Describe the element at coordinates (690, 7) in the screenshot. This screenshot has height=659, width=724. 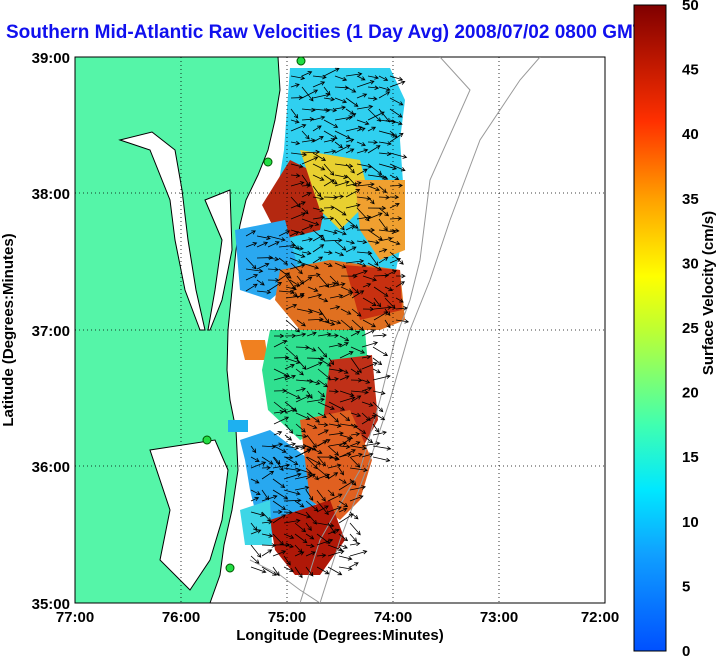
I see `colorbar-tick-label: 50` at that location.